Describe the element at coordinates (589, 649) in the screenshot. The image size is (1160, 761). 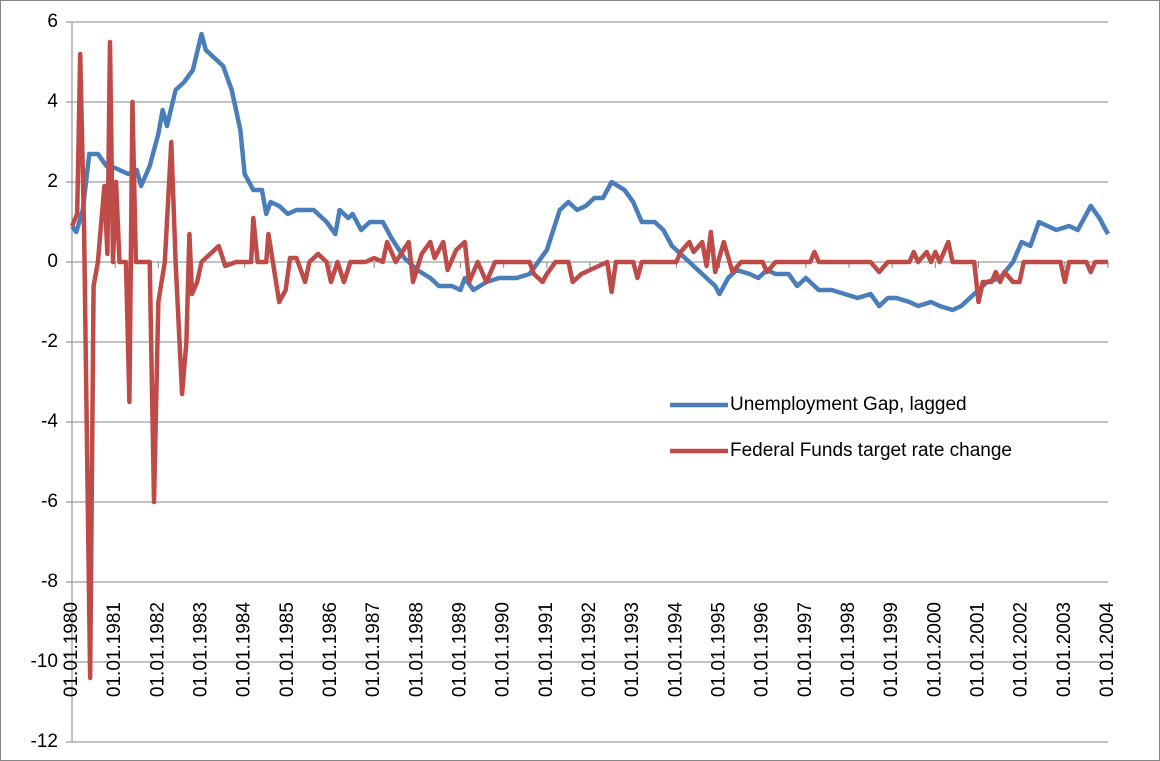
I see `x-tick-label: 01.01.1992` at that location.